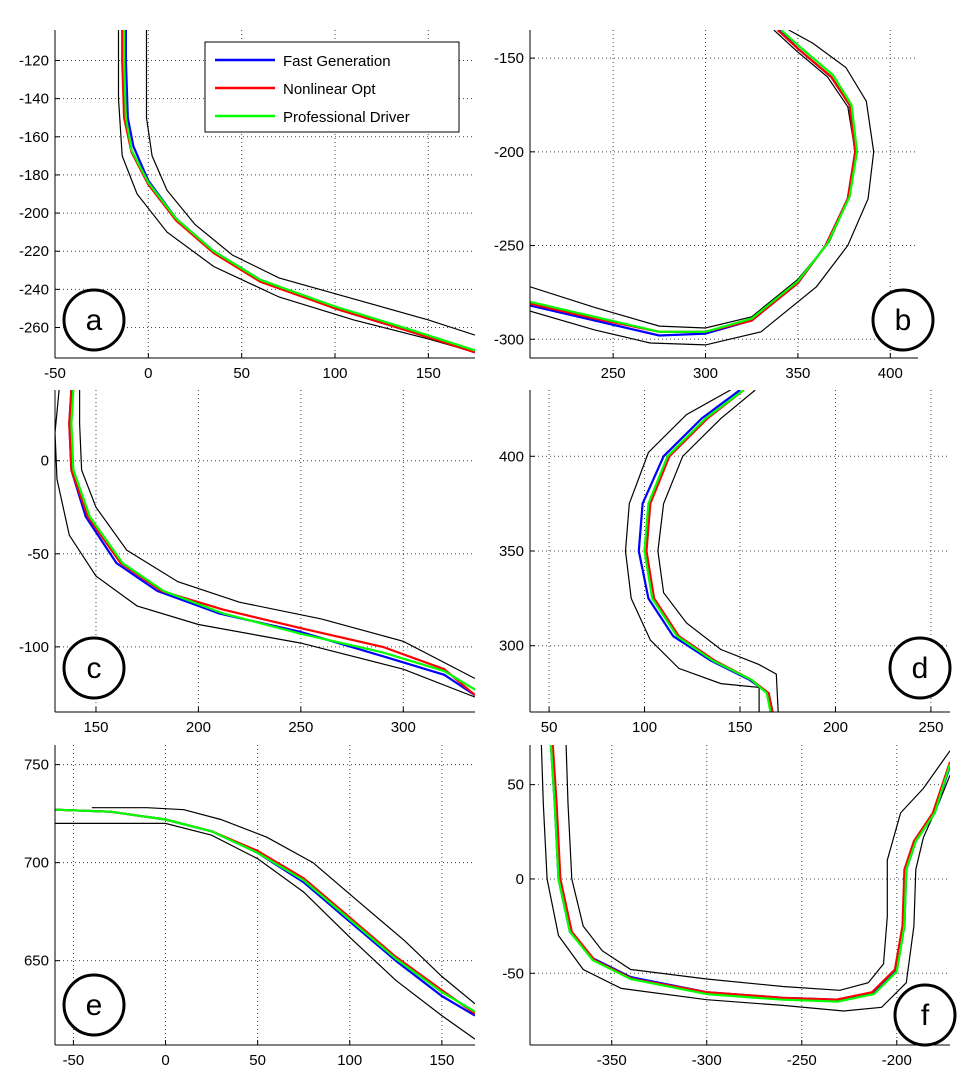 This screenshot has width=963, height=1080. What do you see at coordinates (34, 175) in the screenshot?
I see `y-tick-label: -180` at bounding box center [34, 175].